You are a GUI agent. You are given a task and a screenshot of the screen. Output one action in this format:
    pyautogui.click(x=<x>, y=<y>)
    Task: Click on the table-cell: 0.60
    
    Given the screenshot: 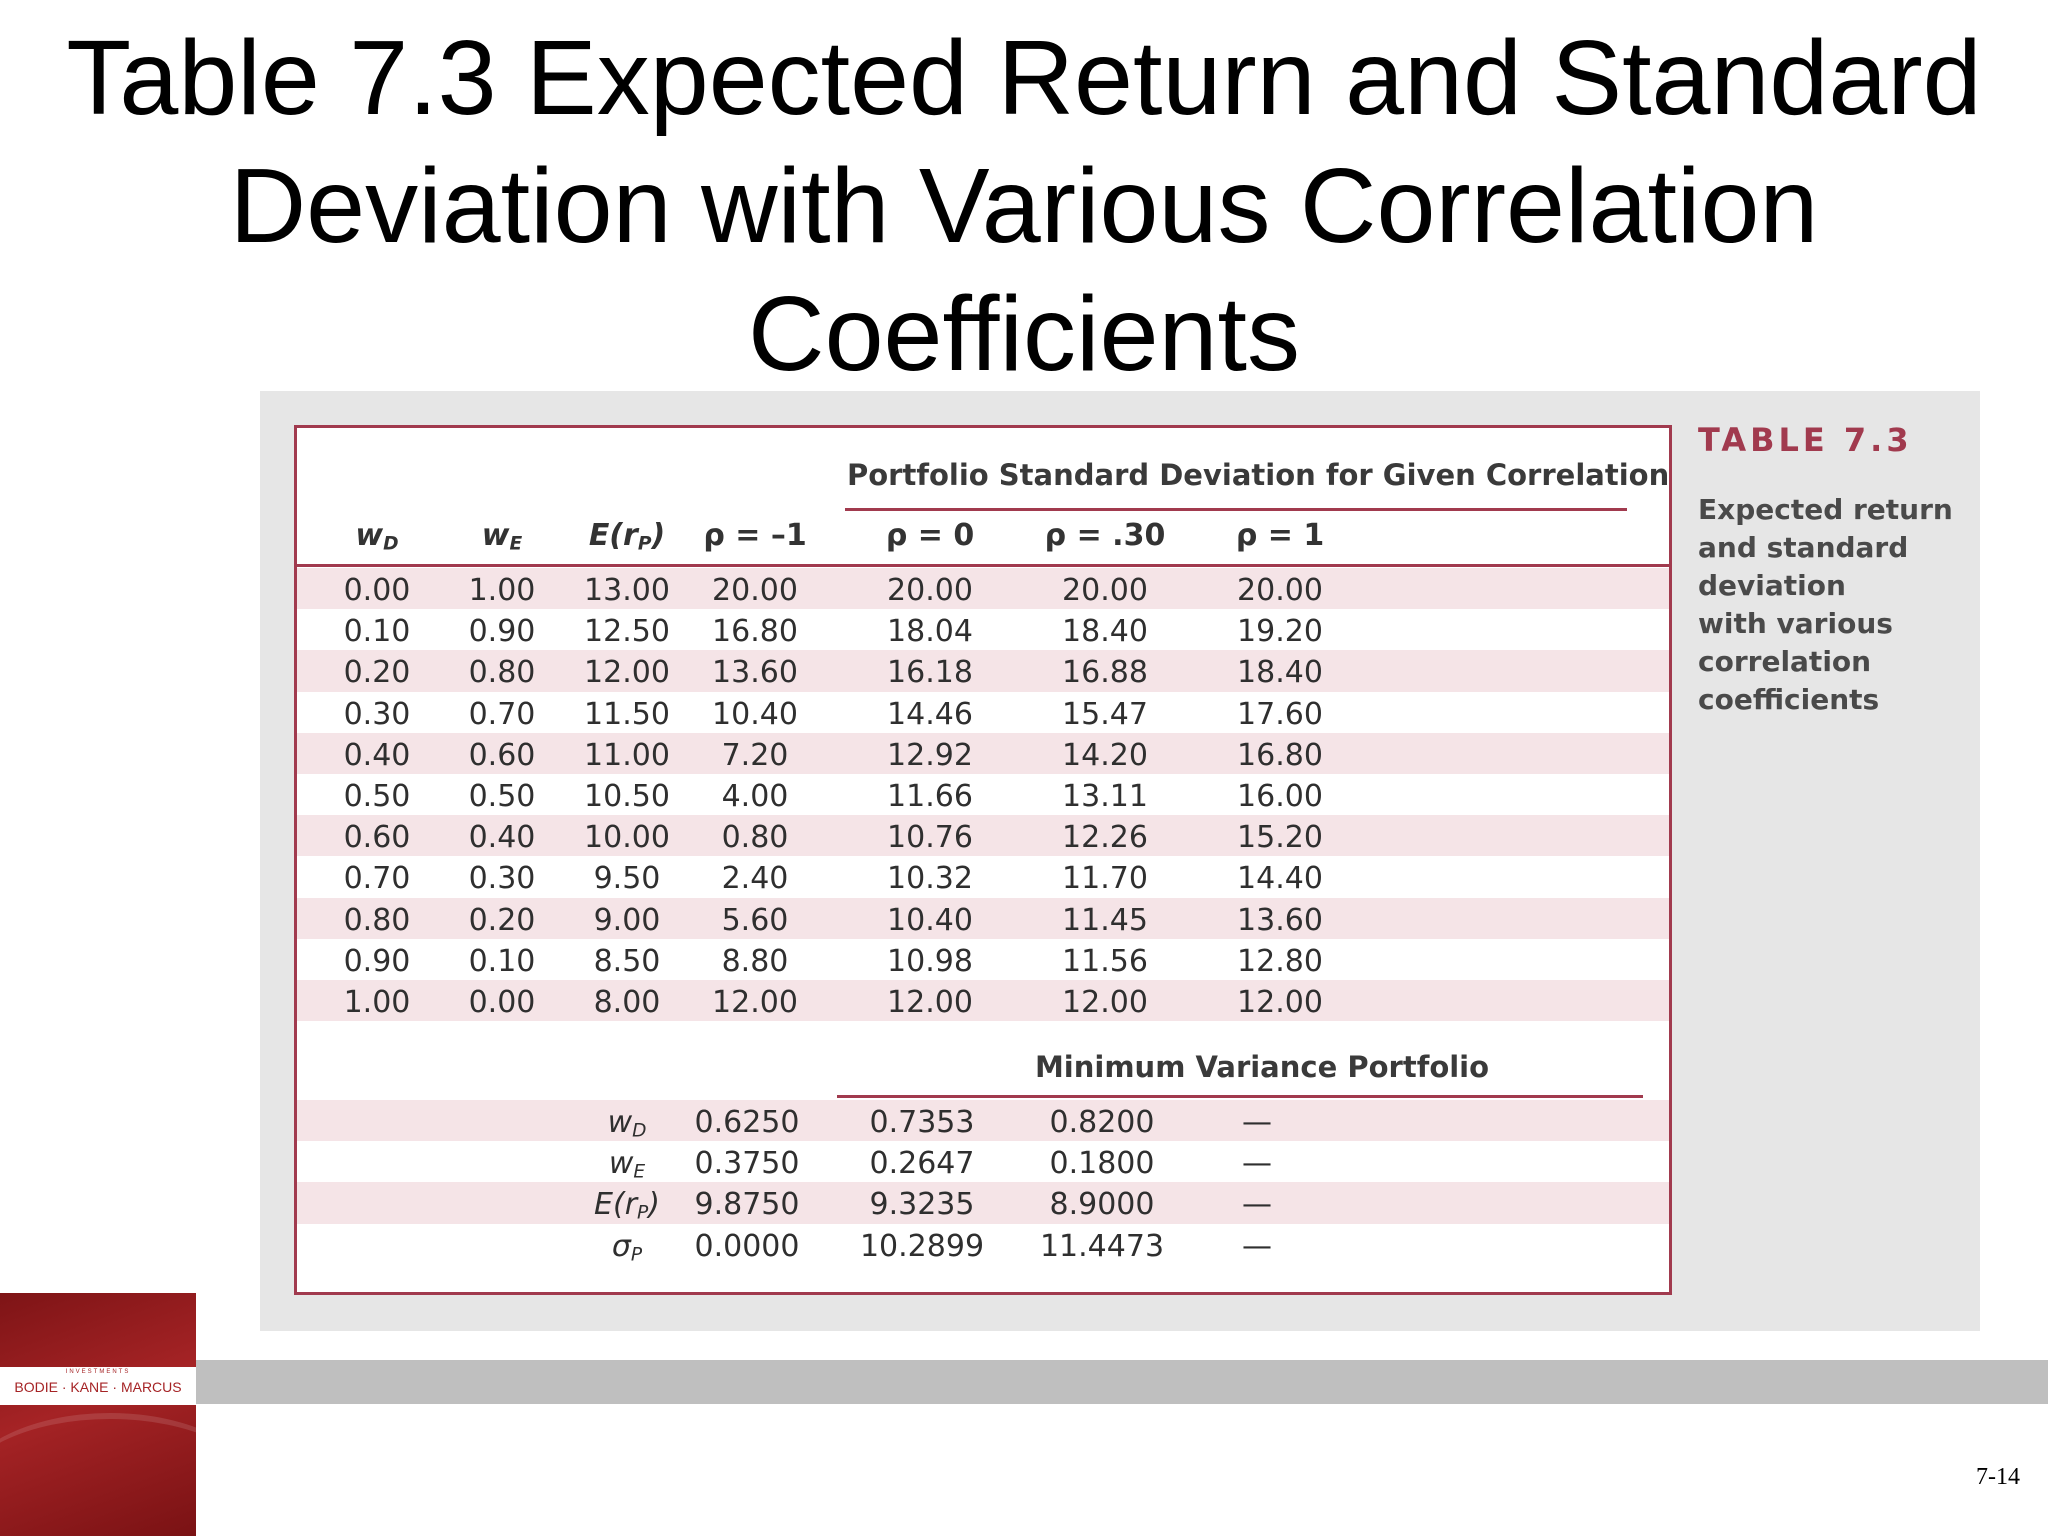 What is the action you would take?
    pyautogui.click(x=377, y=838)
    